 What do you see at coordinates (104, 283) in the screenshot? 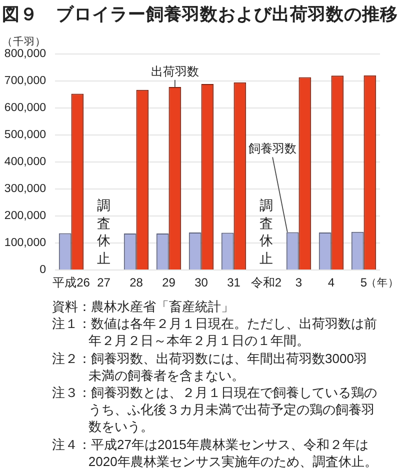
I see `x-tick-label: 27` at bounding box center [104, 283].